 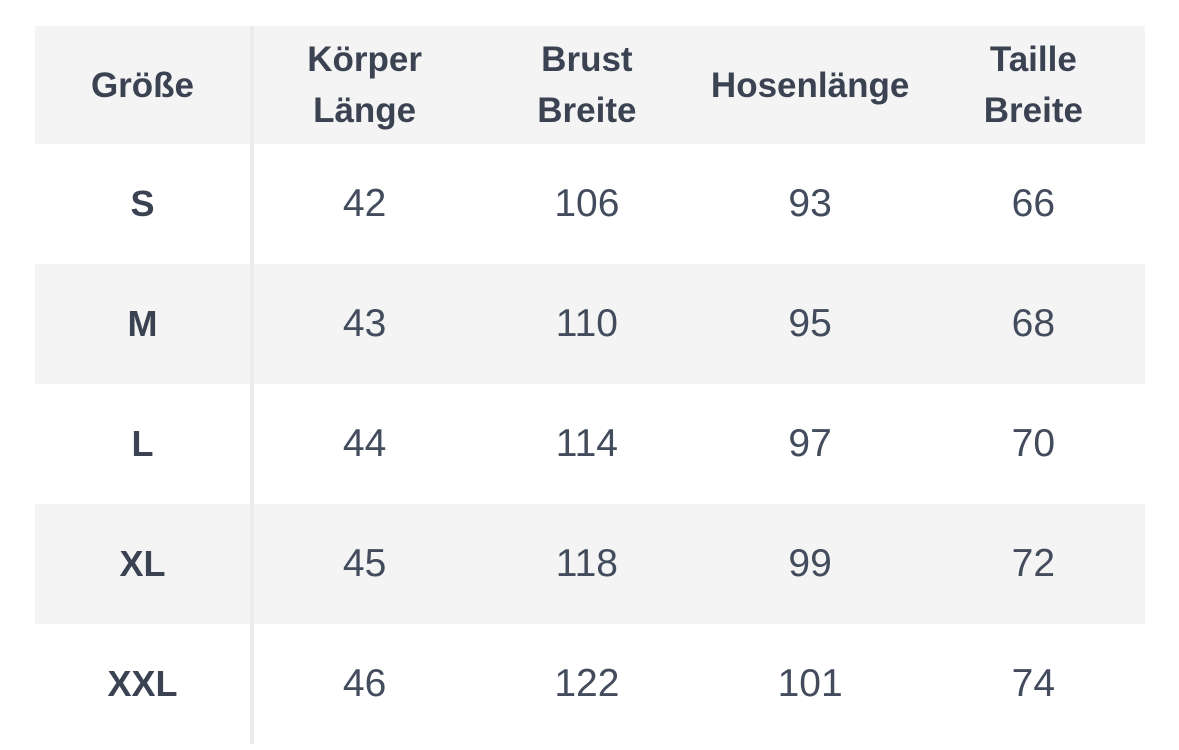 What do you see at coordinates (810, 683) in the screenshot?
I see `value-cell: 101` at bounding box center [810, 683].